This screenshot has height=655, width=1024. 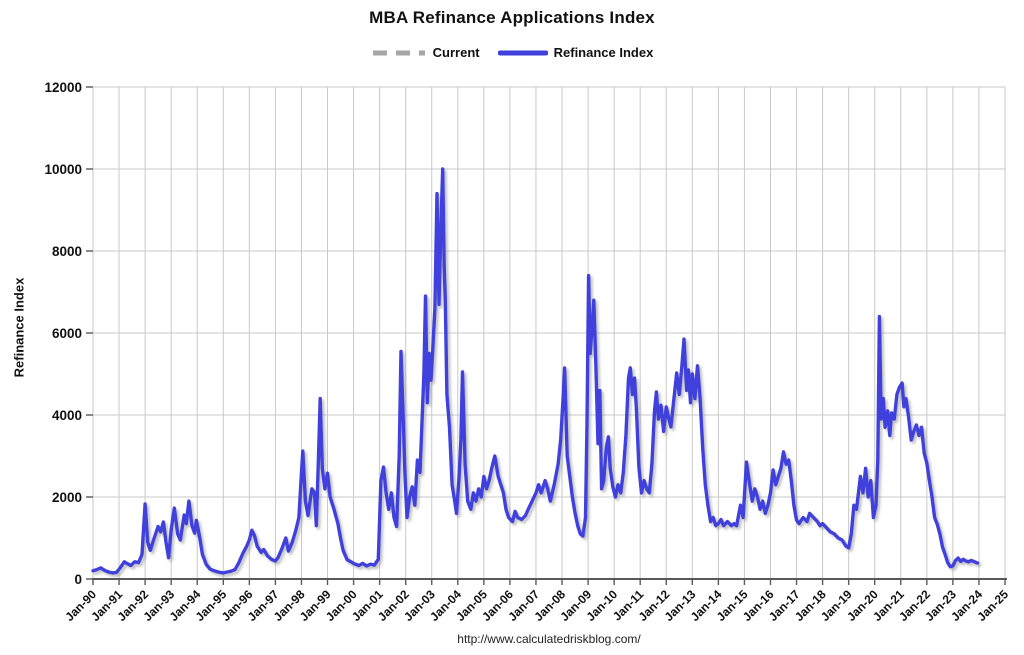 I want to click on chart-legend: Current Refinance Index, so click(x=512, y=52).